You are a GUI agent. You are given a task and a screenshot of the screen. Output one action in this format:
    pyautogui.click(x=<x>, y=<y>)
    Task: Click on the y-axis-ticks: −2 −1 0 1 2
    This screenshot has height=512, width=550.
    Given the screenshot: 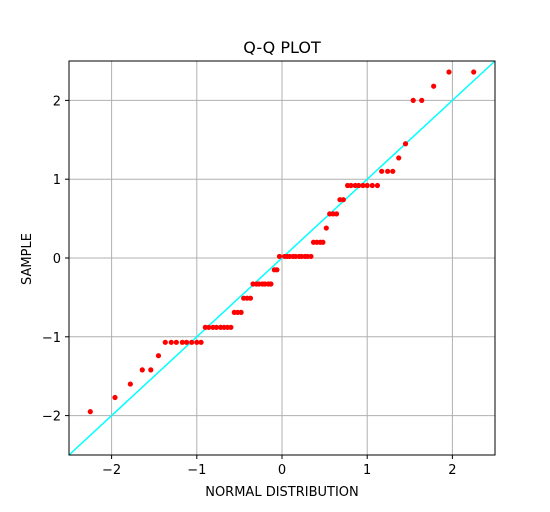 What is the action you would take?
    pyautogui.click(x=55, y=259)
    